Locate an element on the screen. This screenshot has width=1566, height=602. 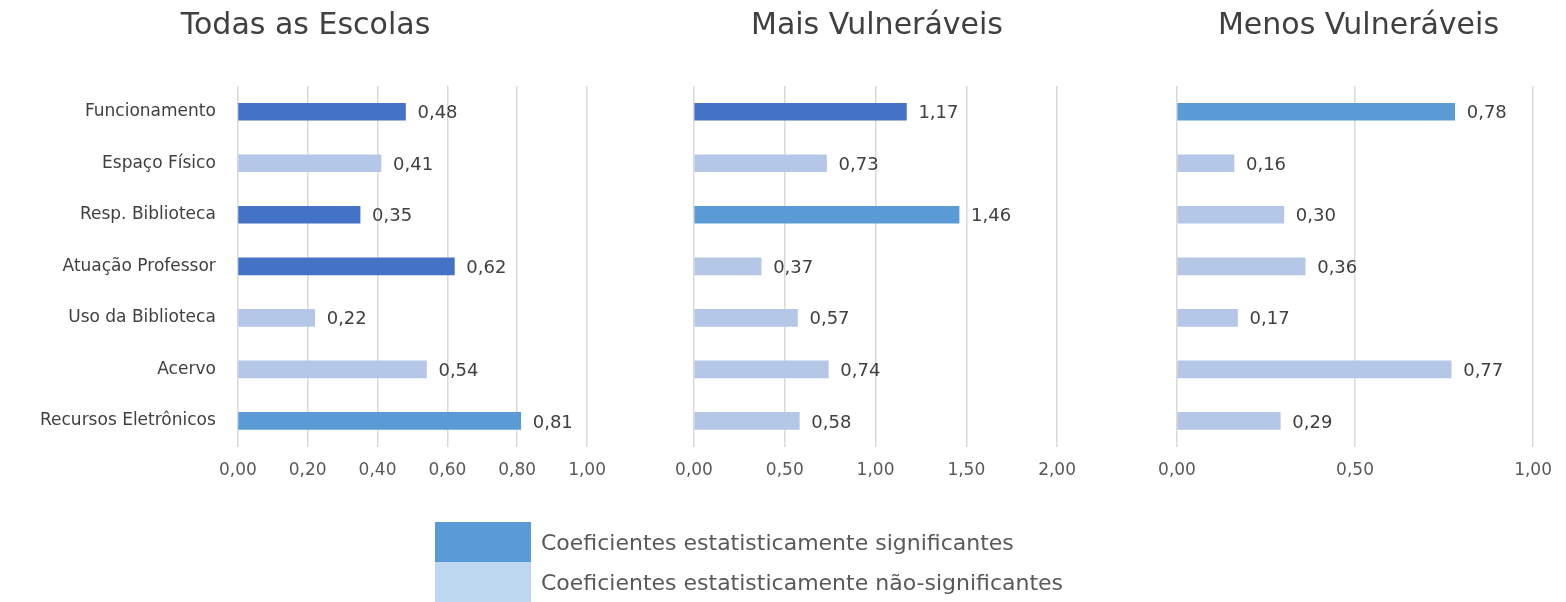
data-label: 0,17 is located at coordinates (1269, 318).